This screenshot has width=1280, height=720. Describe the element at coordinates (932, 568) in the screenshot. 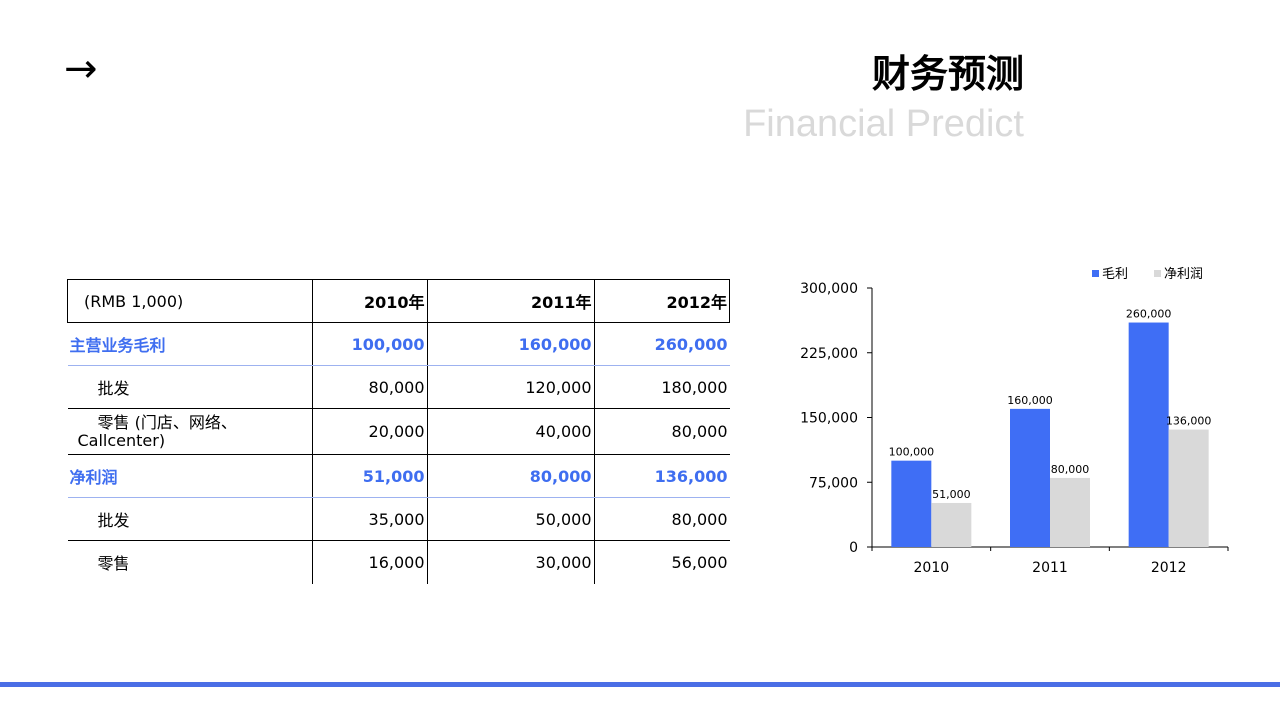

I see `x-tick-label: 2010` at that location.